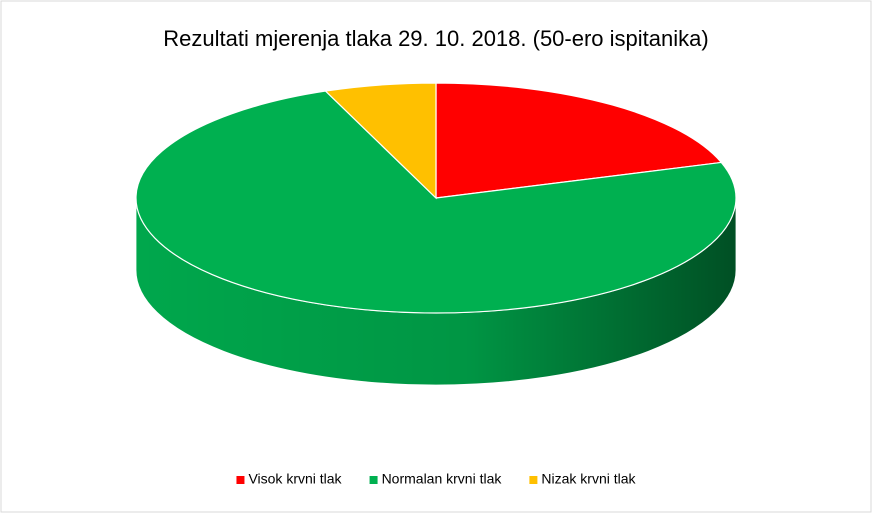  What do you see at coordinates (295, 479) in the screenshot?
I see `legend-label: Visok krvni tlak` at bounding box center [295, 479].